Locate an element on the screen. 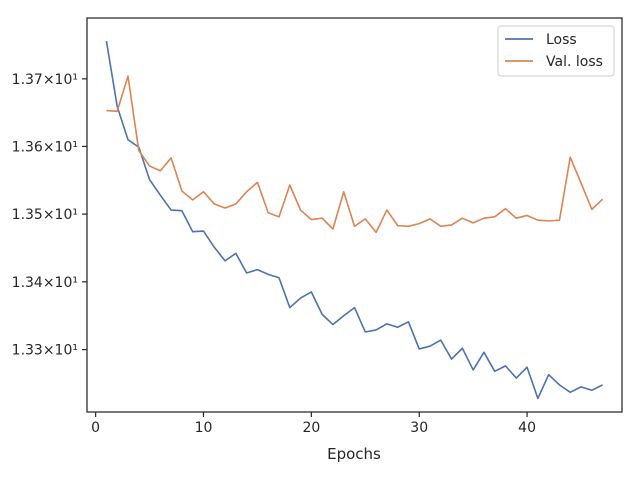 The height and width of the screenshot is (480, 640). legend: Loss Val. loss is located at coordinates (556, 51).